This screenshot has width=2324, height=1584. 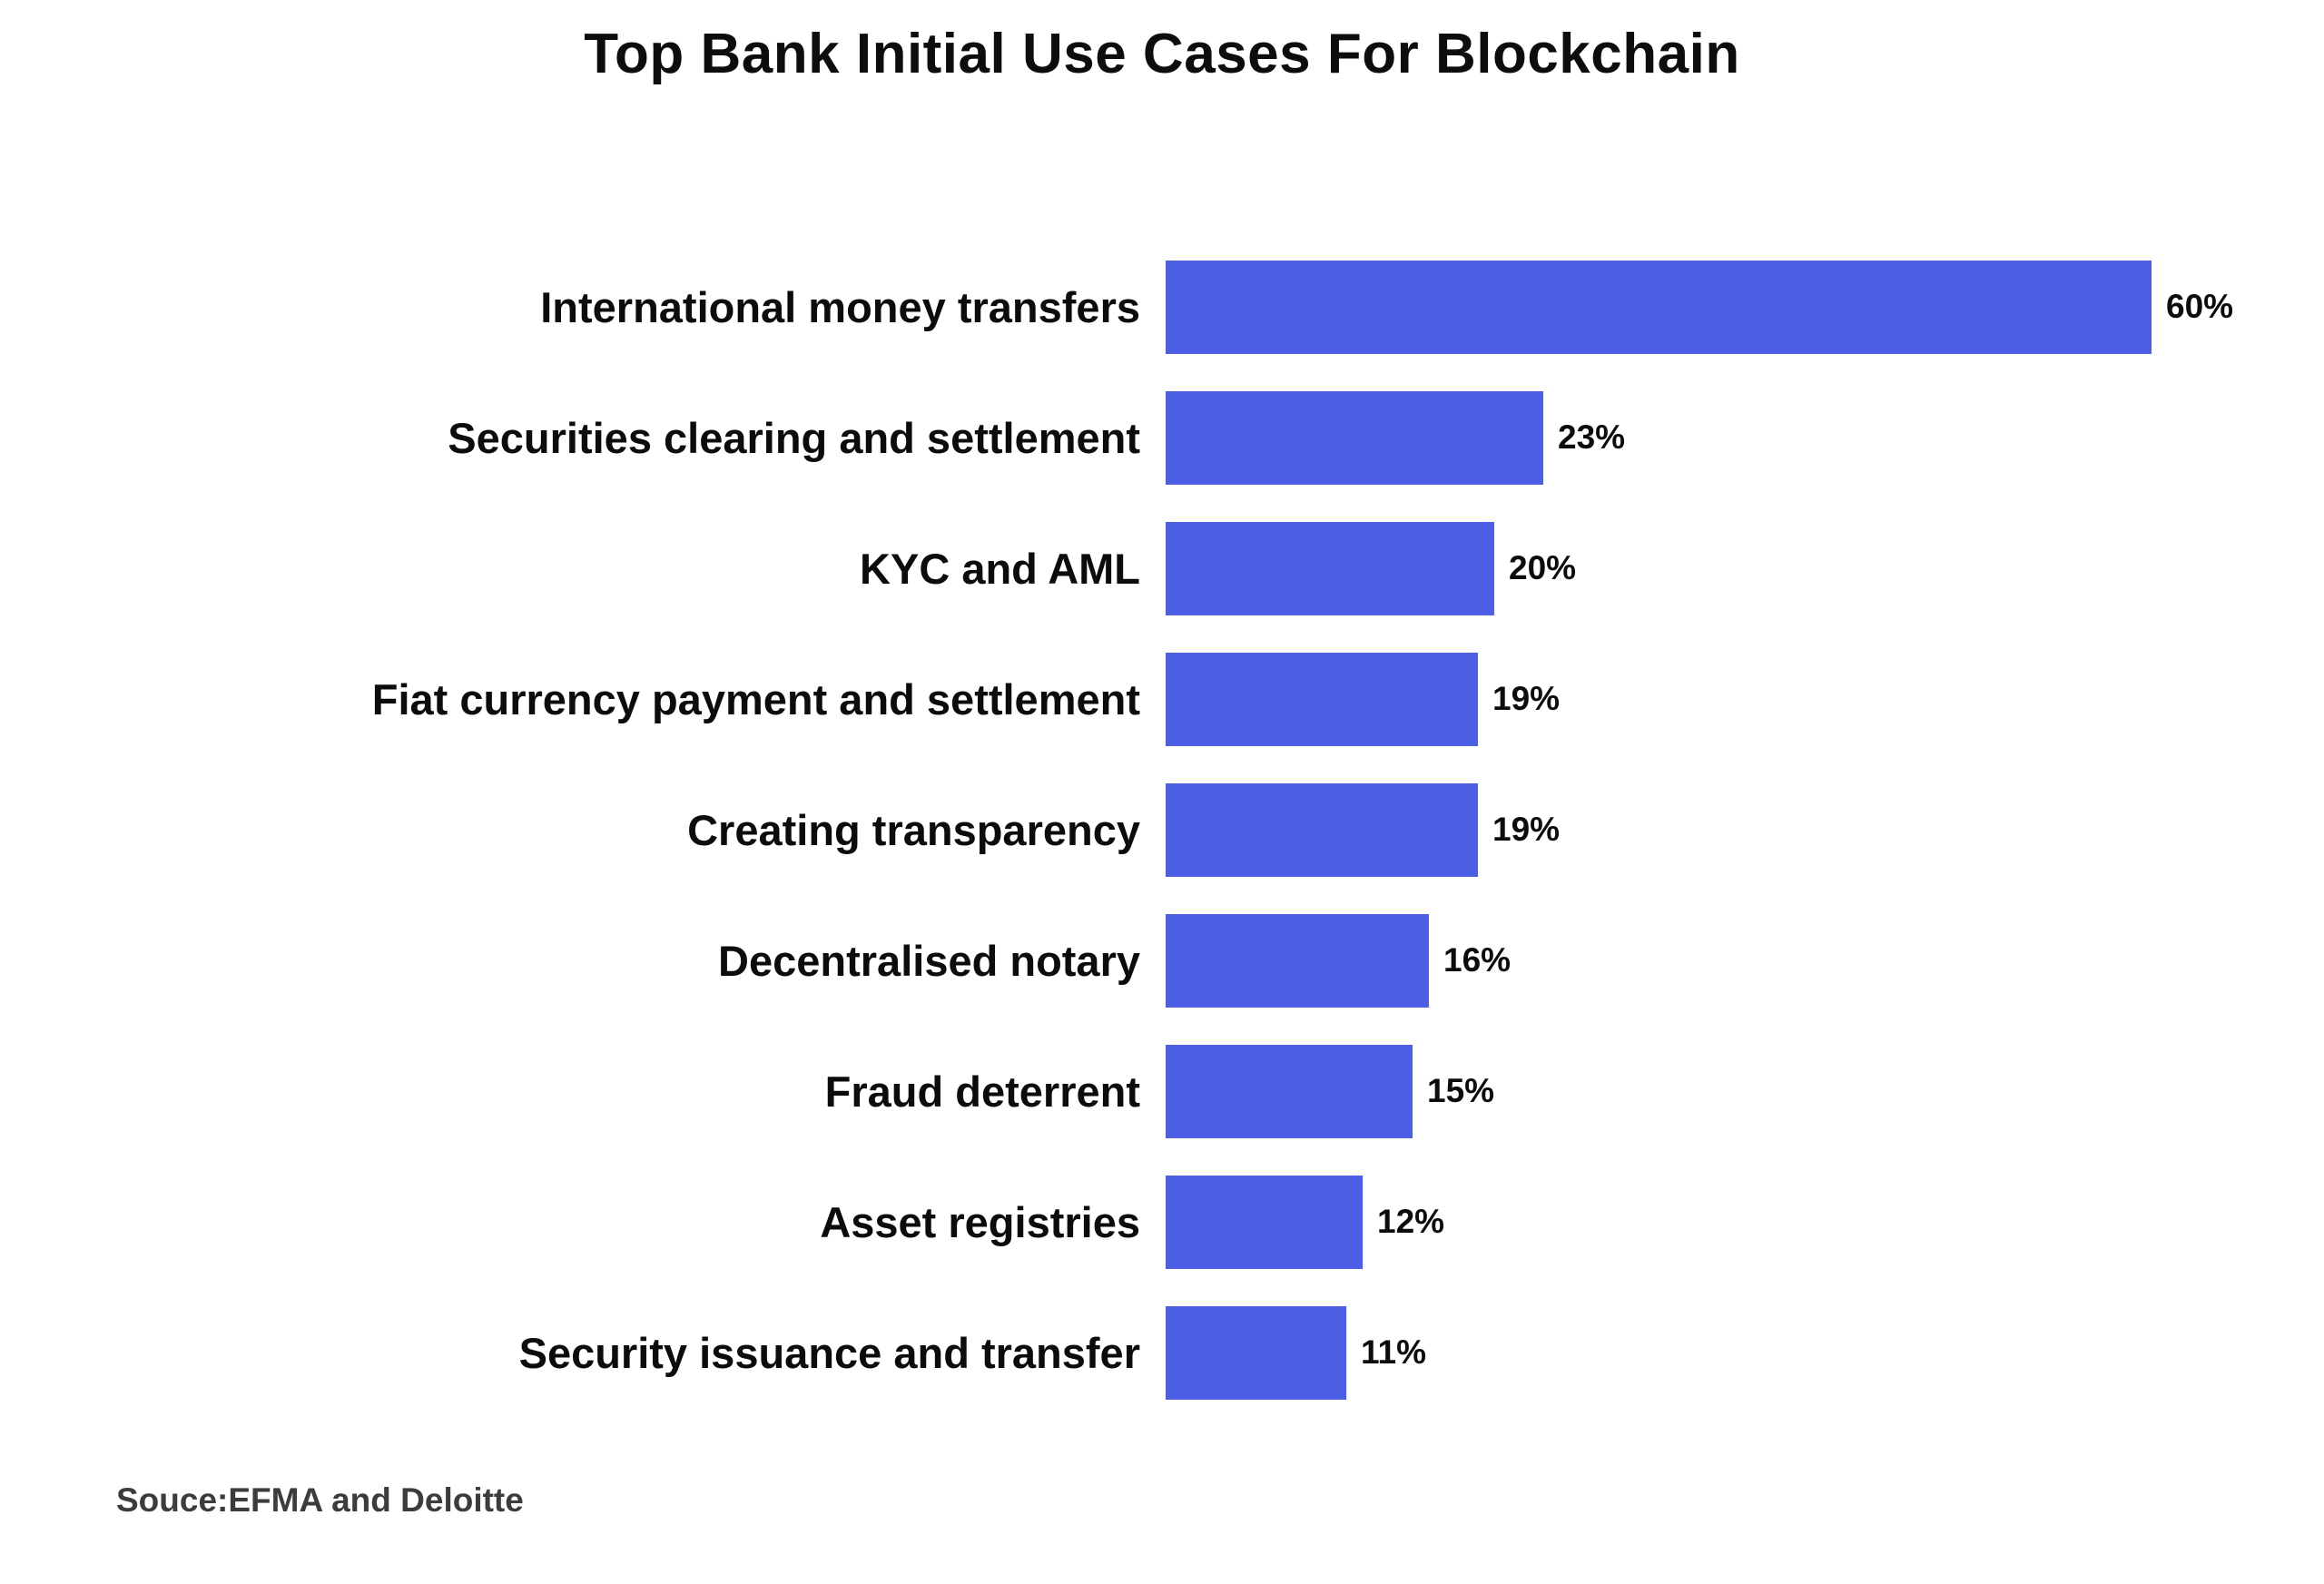 What do you see at coordinates (320, 1500) in the screenshot?
I see `source-note: Souce:EFMA and Deloitte` at bounding box center [320, 1500].